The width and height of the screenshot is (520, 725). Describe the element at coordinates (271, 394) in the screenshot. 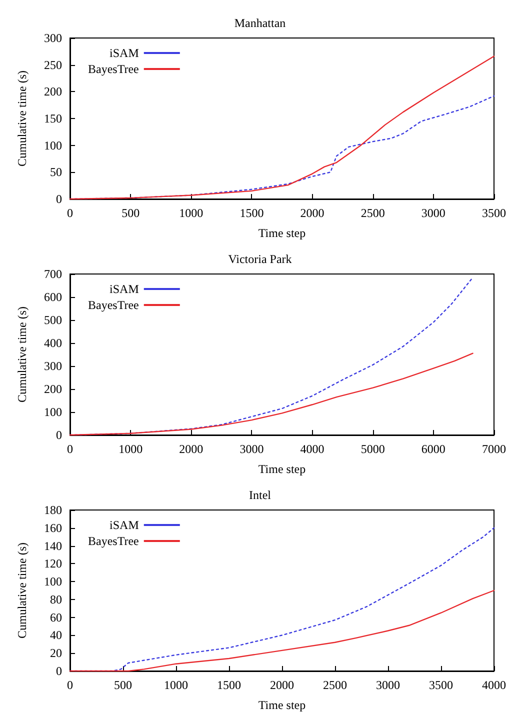

I see `line-series` at that location.